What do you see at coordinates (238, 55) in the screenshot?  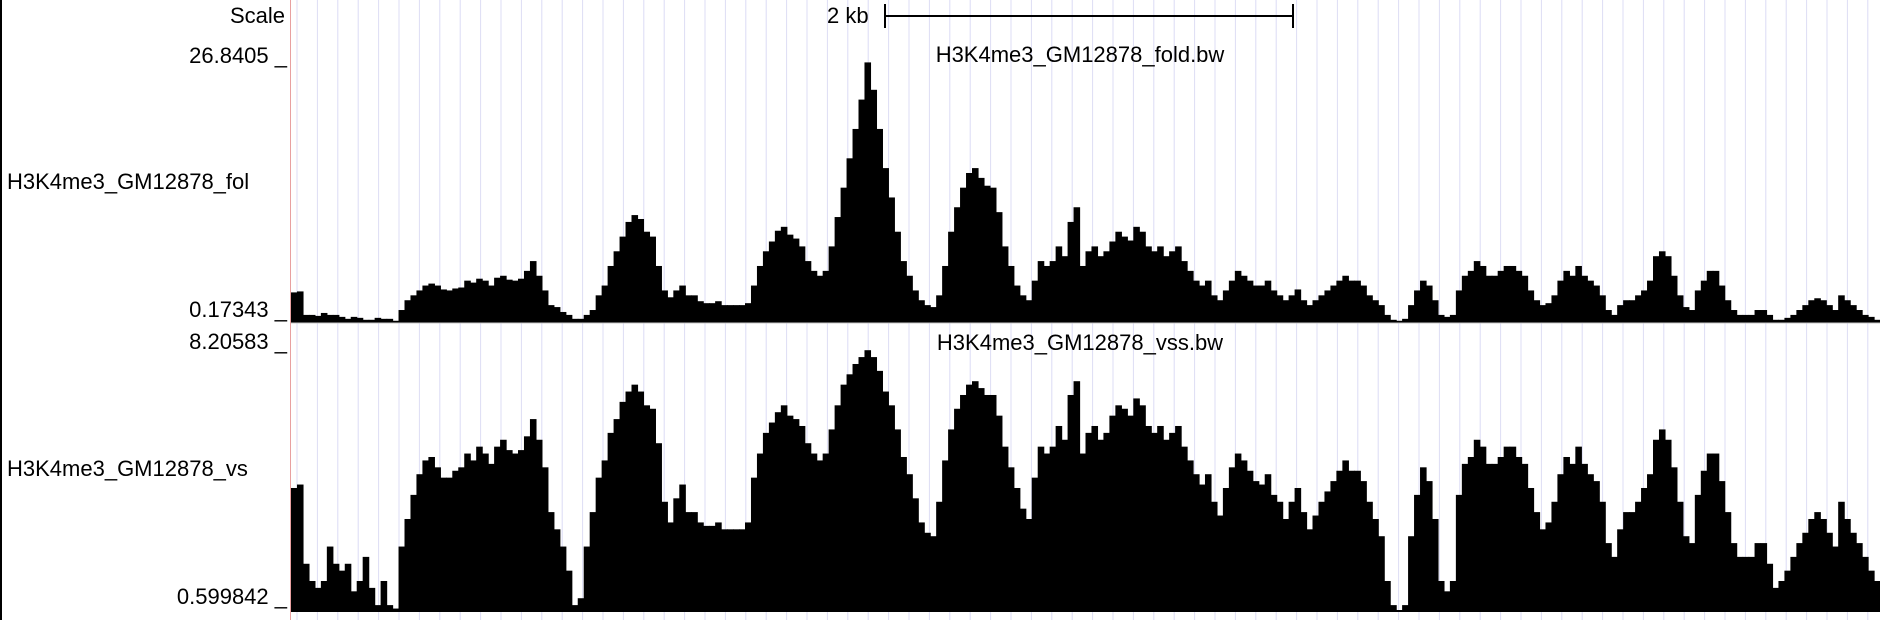 I see `track1-max-label: 26.8405 _` at bounding box center [238, 55].